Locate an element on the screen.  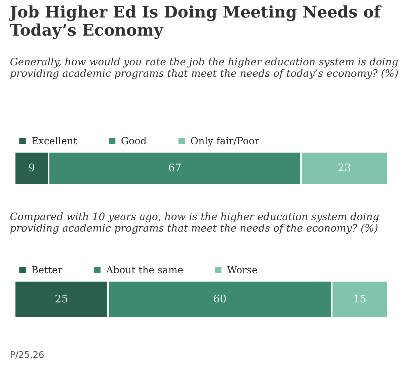
chart-title: Job Higher Ed Is Doing Meeting Needs of Today’s Economy is located at coordinates (195, 23).